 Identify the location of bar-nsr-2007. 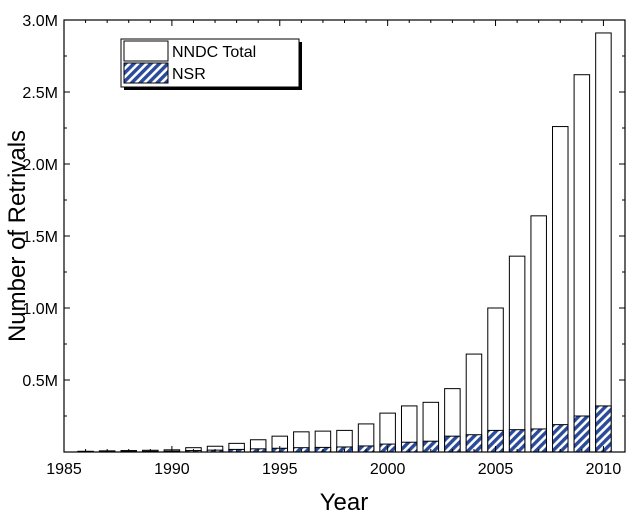
(538, 440).